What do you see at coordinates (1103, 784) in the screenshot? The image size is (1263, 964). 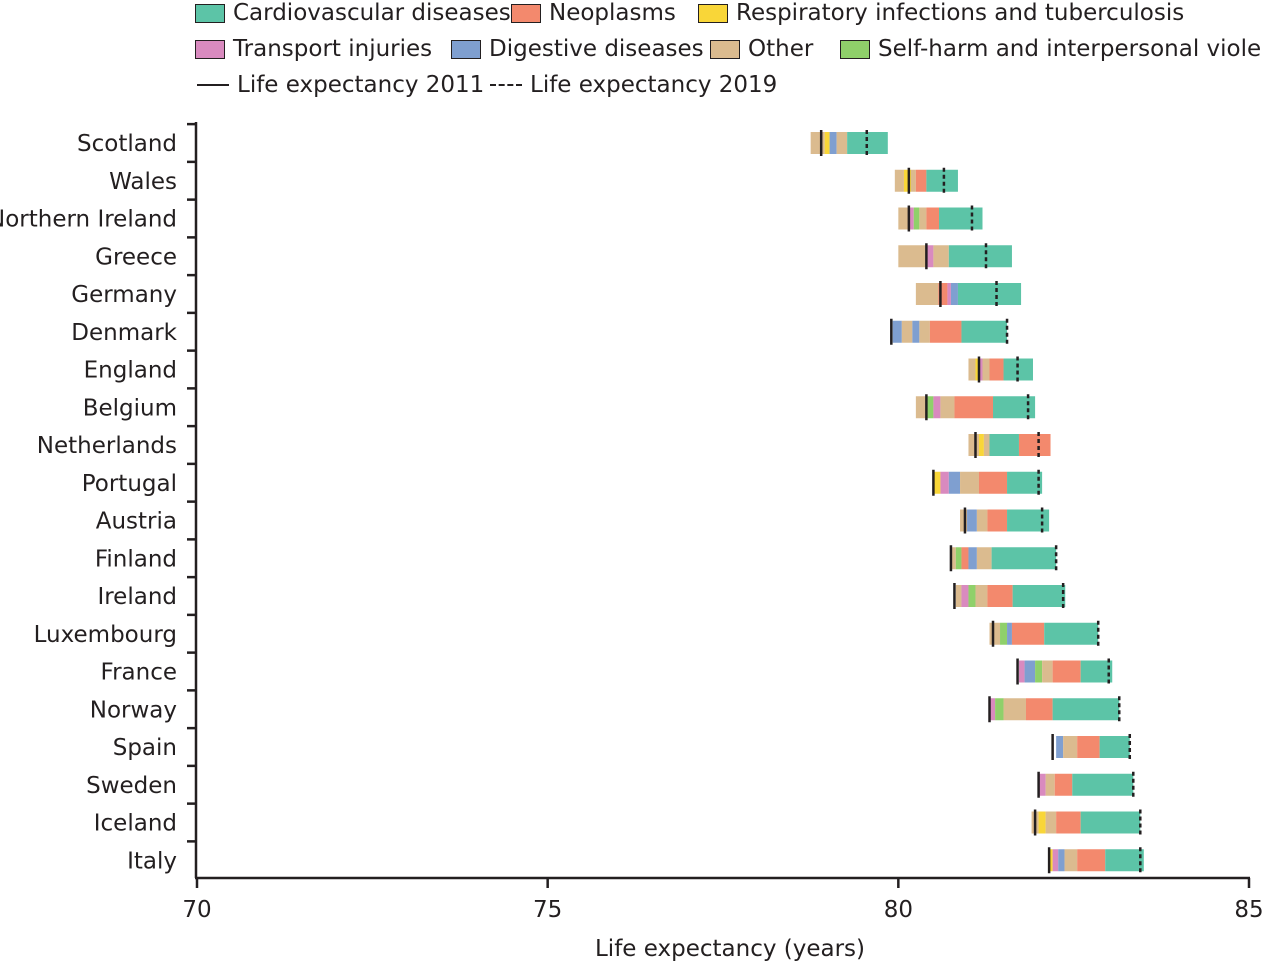 I see `bar-segment-sweden-cardio` at bounding box center [1103, 784].